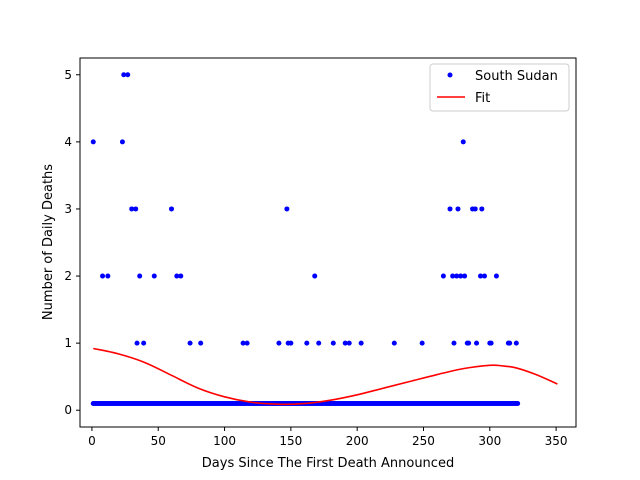 The height and width of the screenshot is (480, 640). I want to click on x-tick-label: 150, so click(290, 441).